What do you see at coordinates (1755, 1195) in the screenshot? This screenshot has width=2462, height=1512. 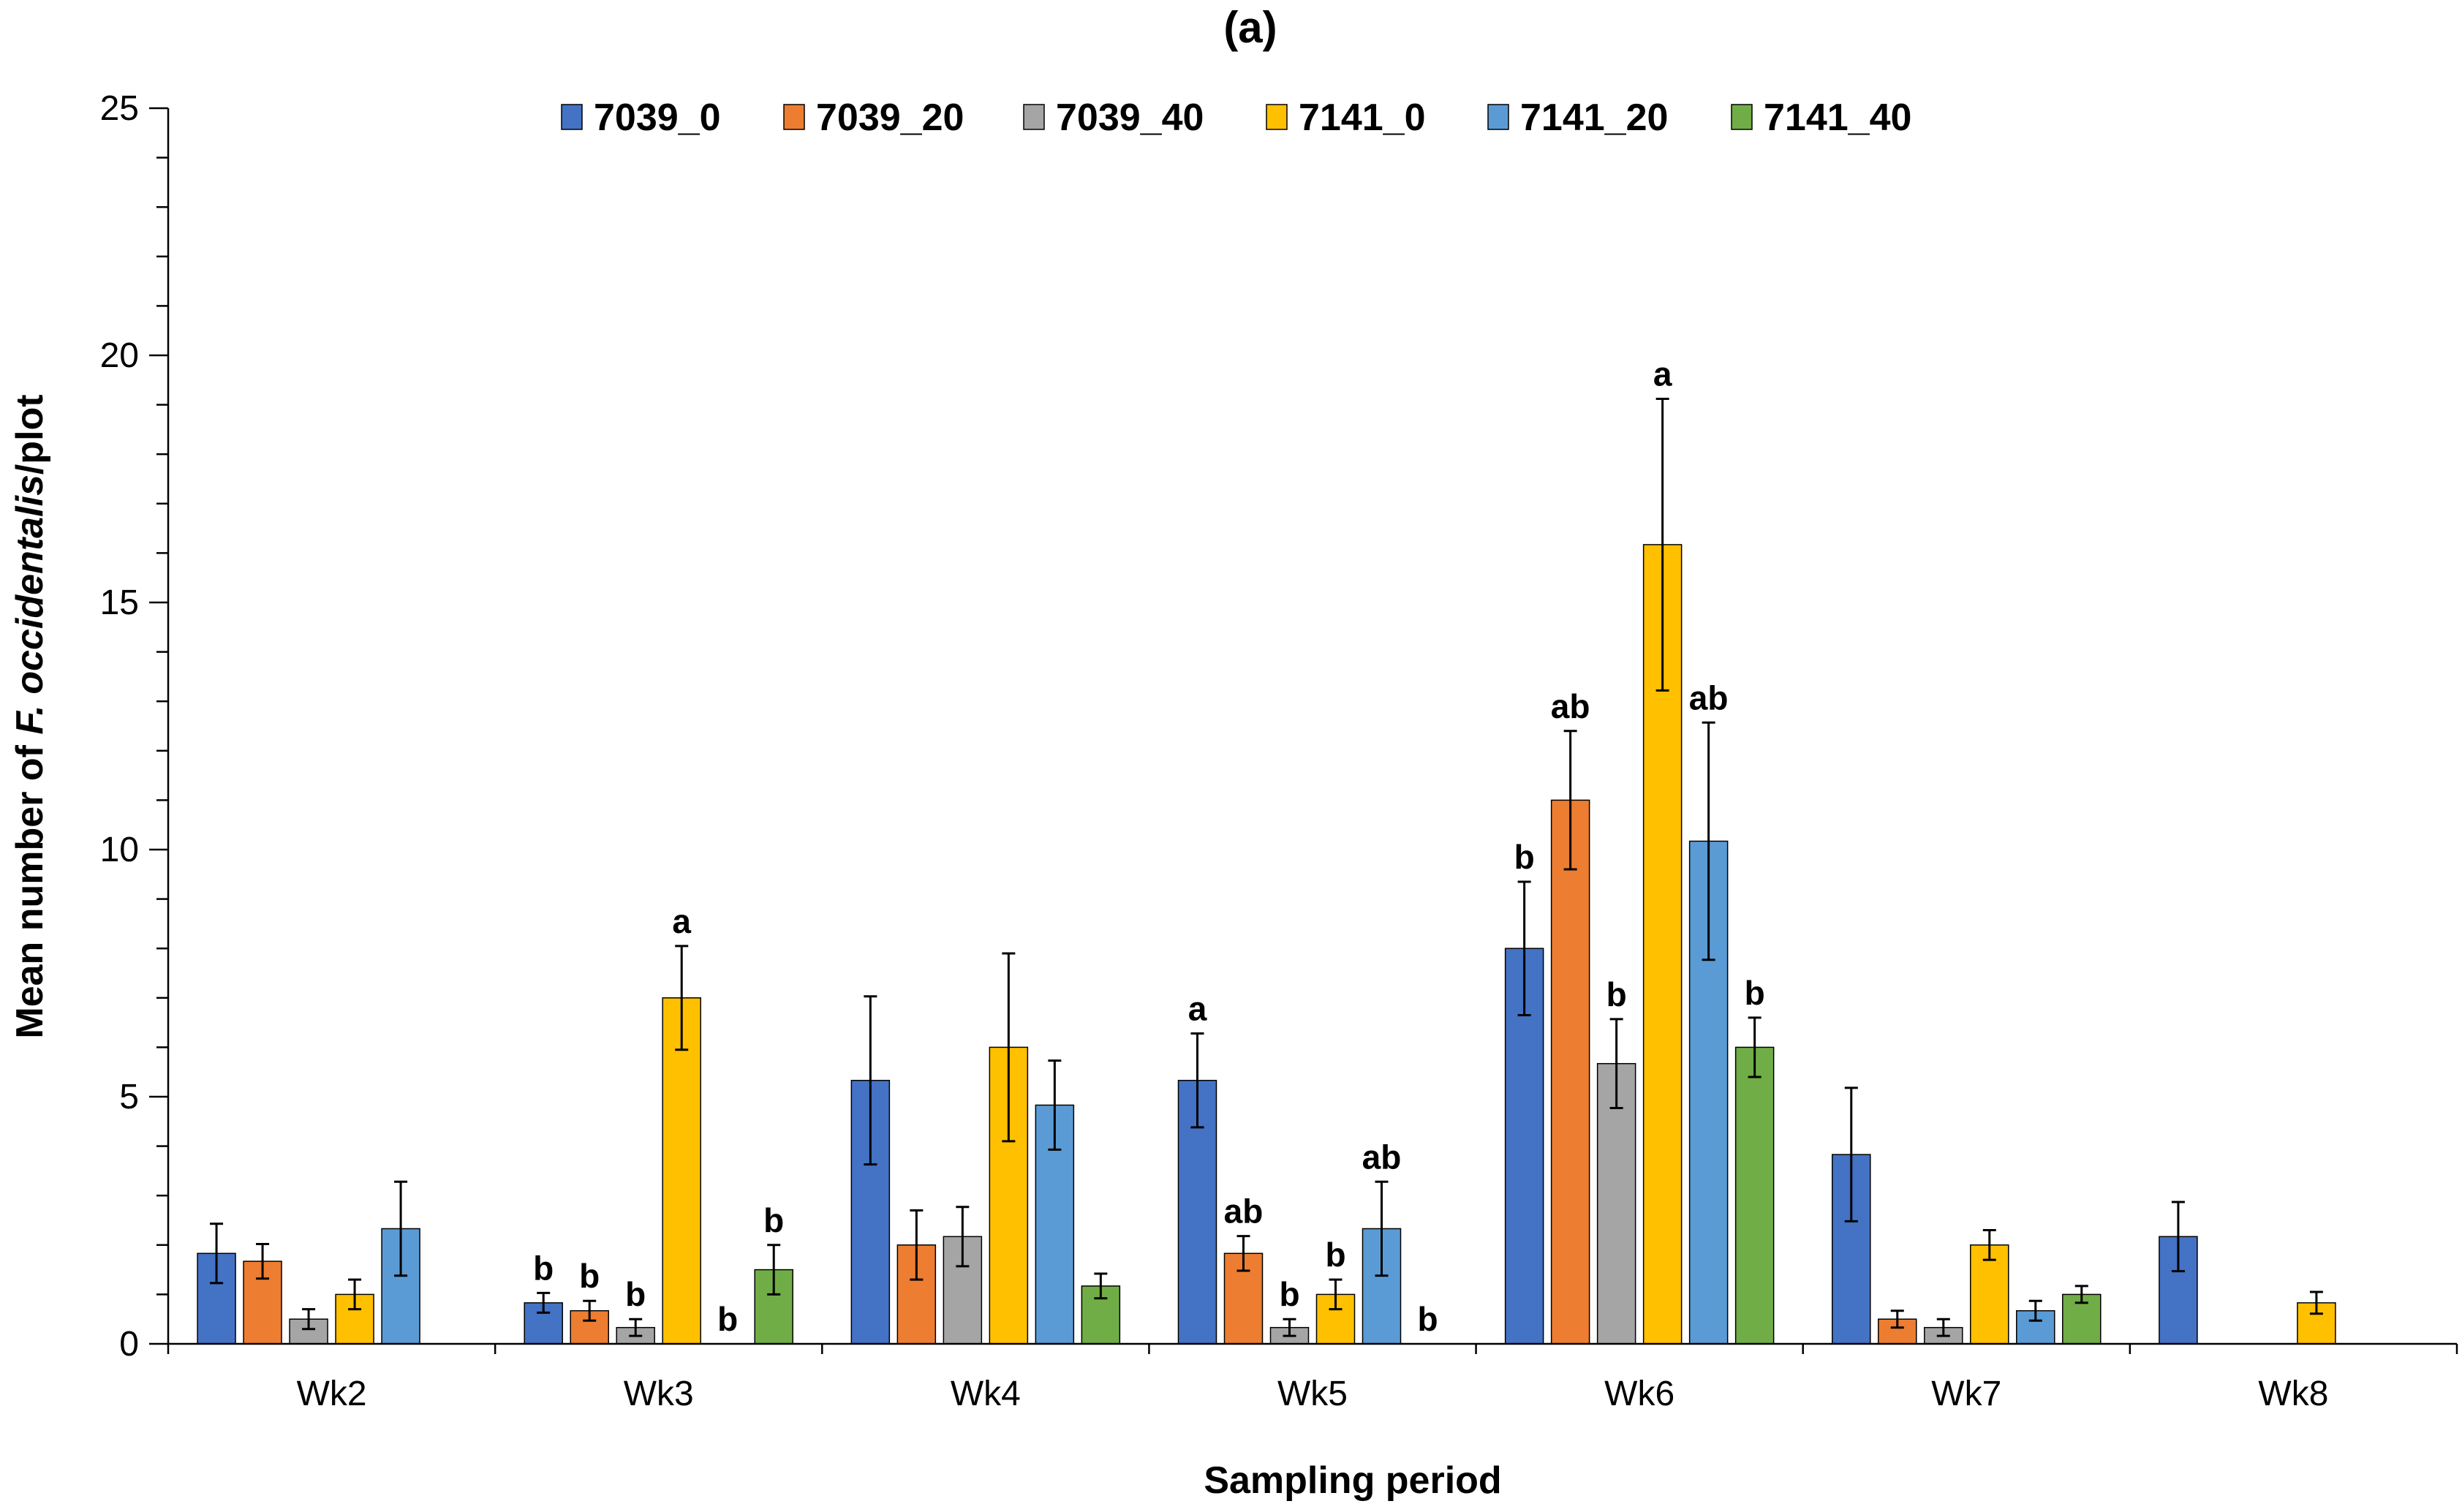 I see `bar-7141_40-Wk6` at bounding box center [1755, 1195].